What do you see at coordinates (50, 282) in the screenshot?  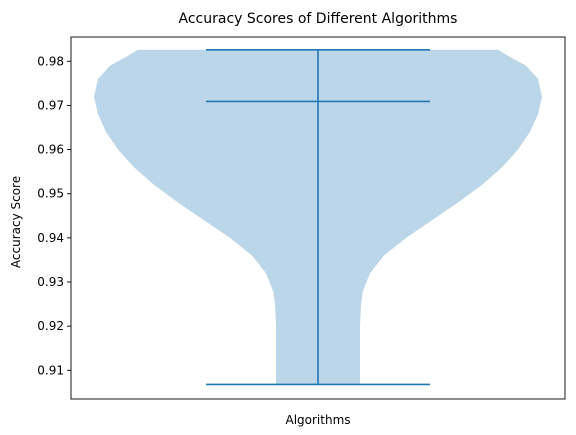 I see `y-tick-label: 0.93` at bounding box center [50, 282].